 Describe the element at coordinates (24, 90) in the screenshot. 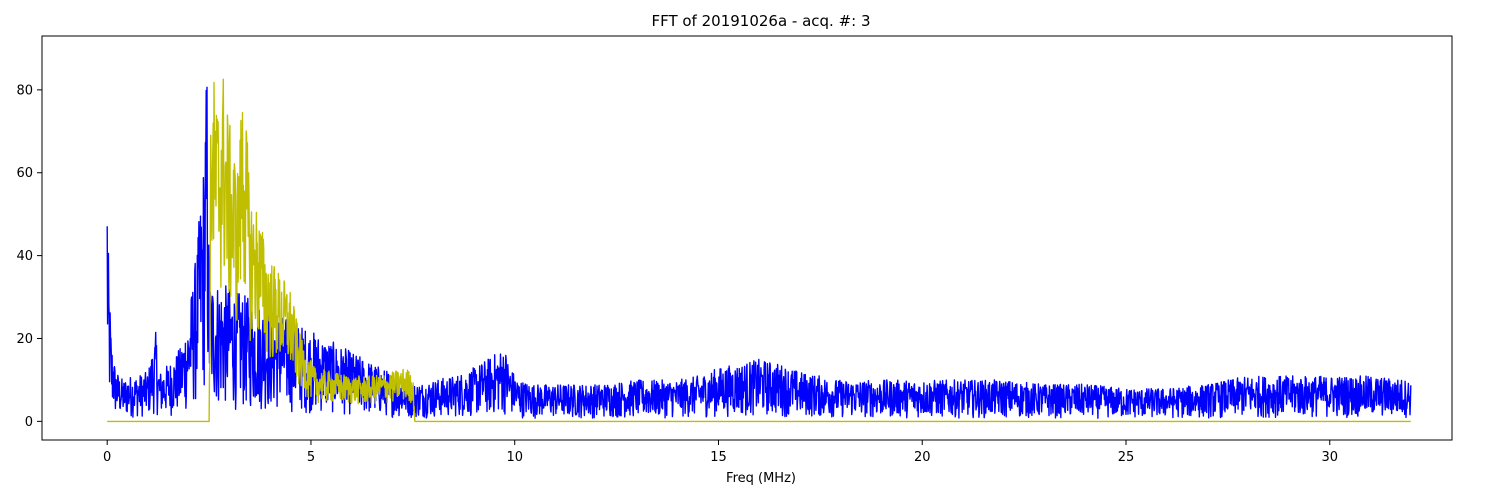

I see `y-tick-label: 80` at that location.